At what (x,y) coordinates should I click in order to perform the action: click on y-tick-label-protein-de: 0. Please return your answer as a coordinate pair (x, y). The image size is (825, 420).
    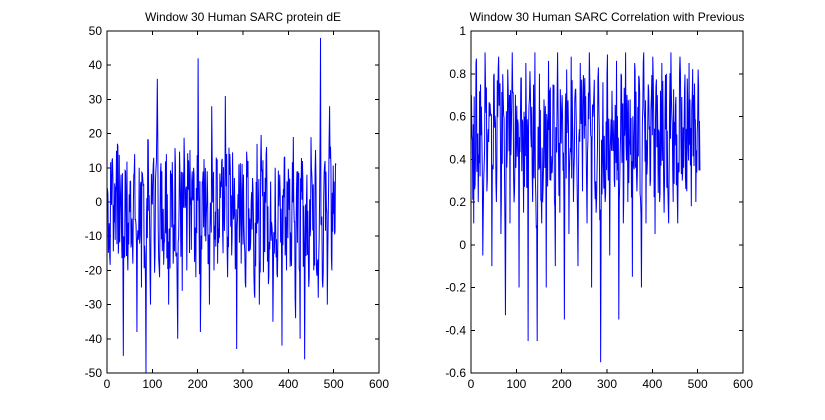
    Looking at the image, I should click on (98, 202).